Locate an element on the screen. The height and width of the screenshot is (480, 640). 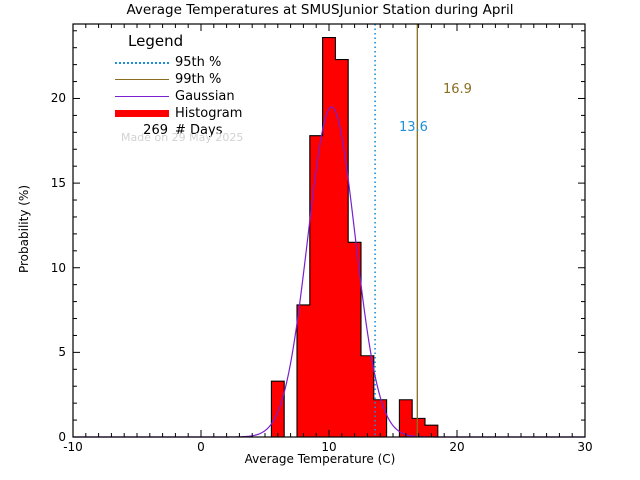
x-tick-label: 10 is located at coordinates (329, 447).